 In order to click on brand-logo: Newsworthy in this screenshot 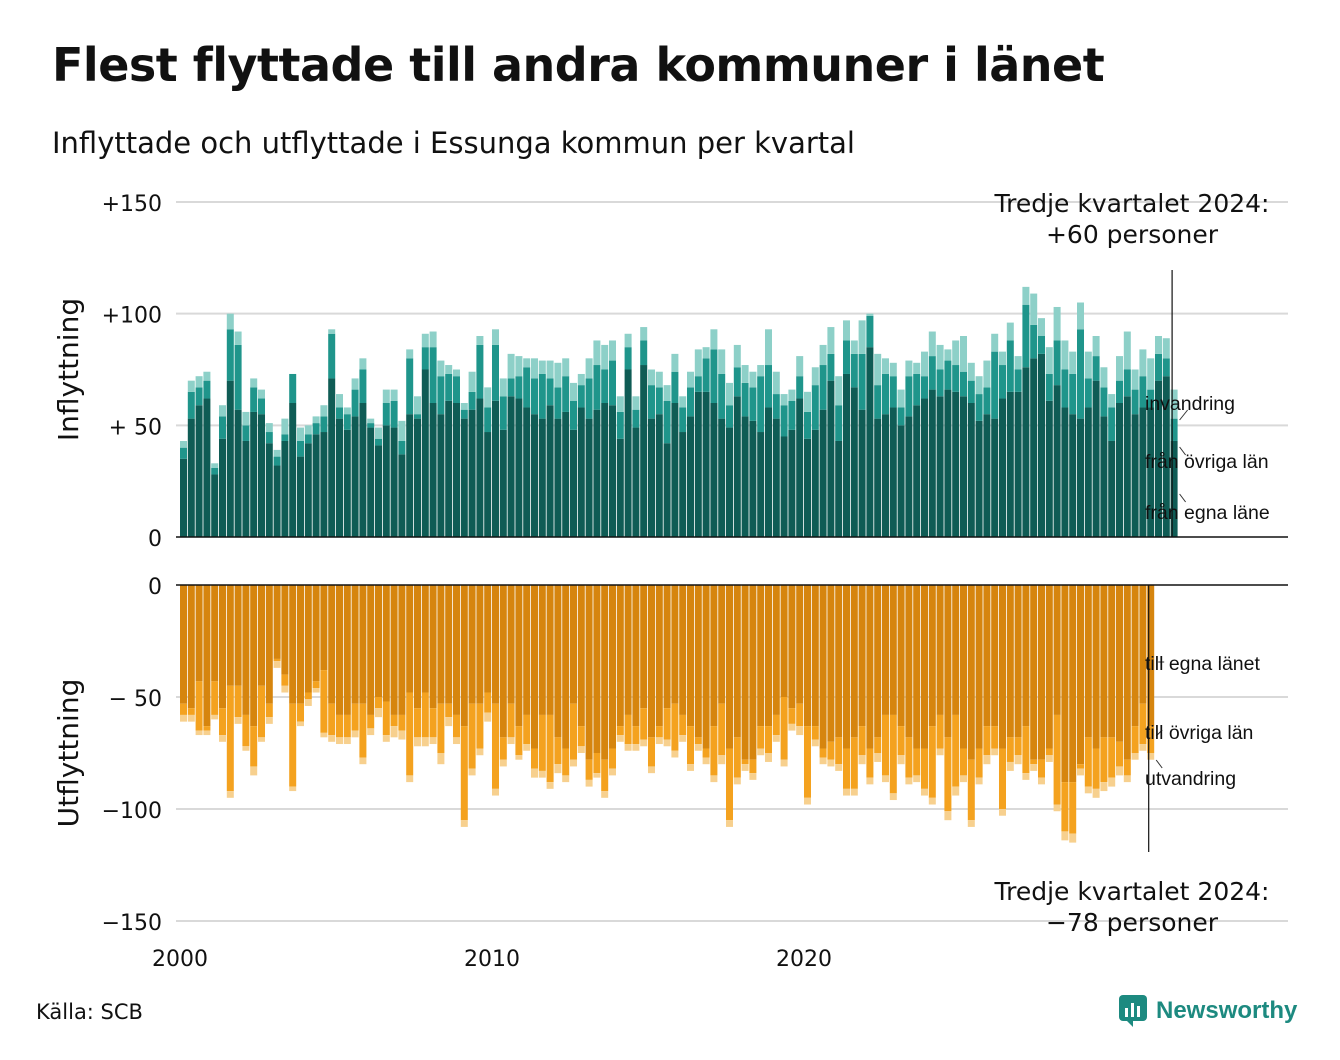, I will do `click(1207, 1011)`.